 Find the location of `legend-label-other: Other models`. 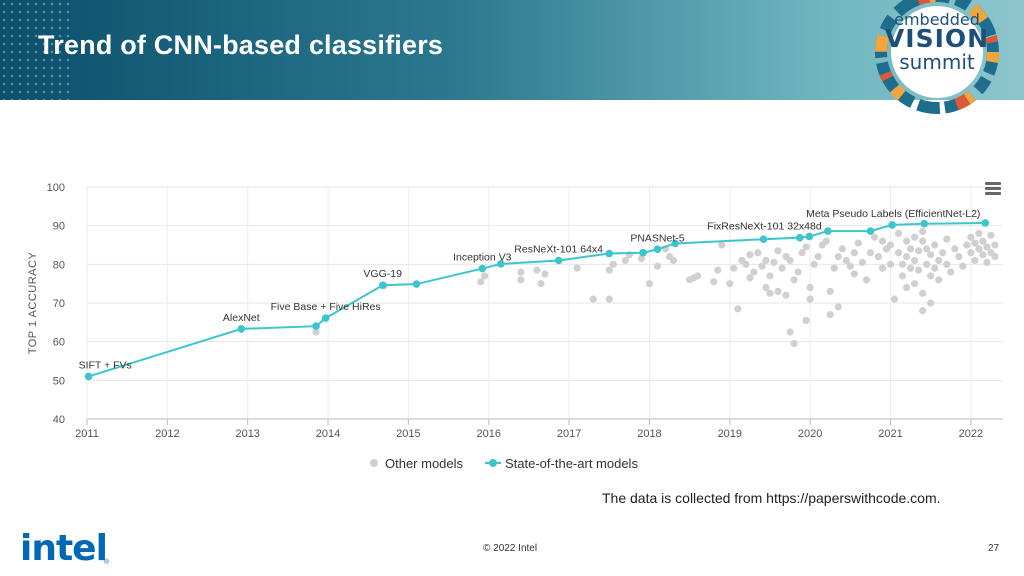

legend-label-other: Other models is located at coordinates (424, 463).